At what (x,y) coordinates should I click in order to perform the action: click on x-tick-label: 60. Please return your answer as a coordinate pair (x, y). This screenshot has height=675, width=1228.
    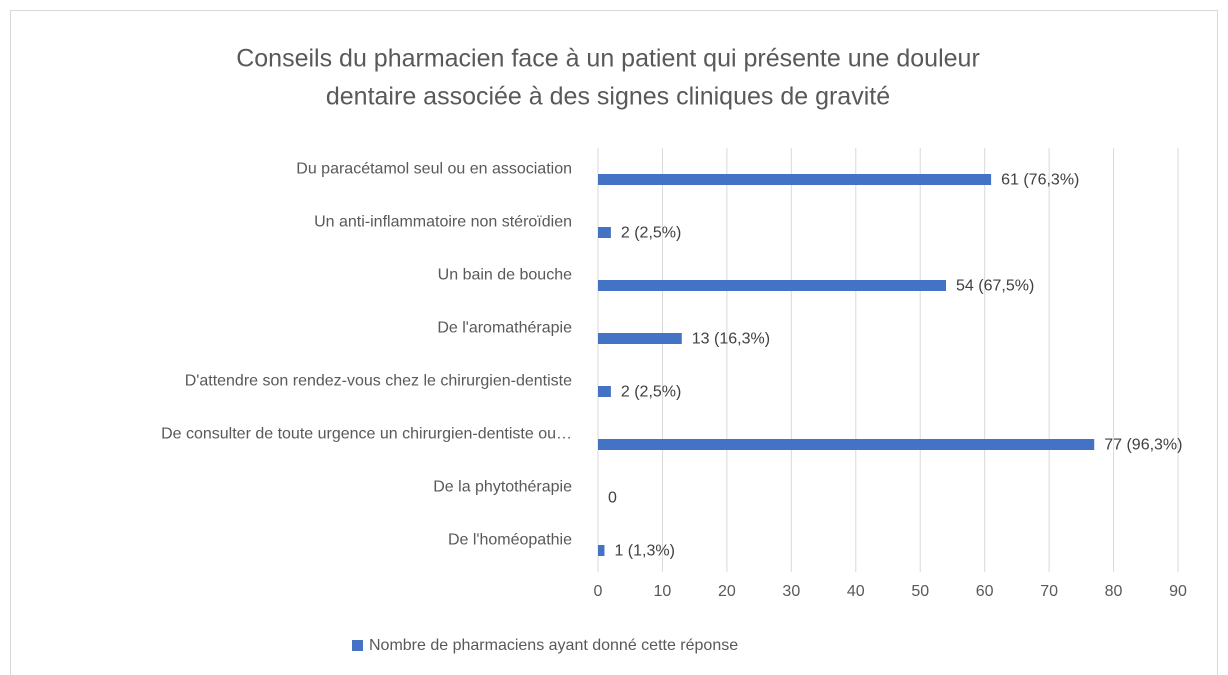
    Looking at the image, I should click on (985, 591).